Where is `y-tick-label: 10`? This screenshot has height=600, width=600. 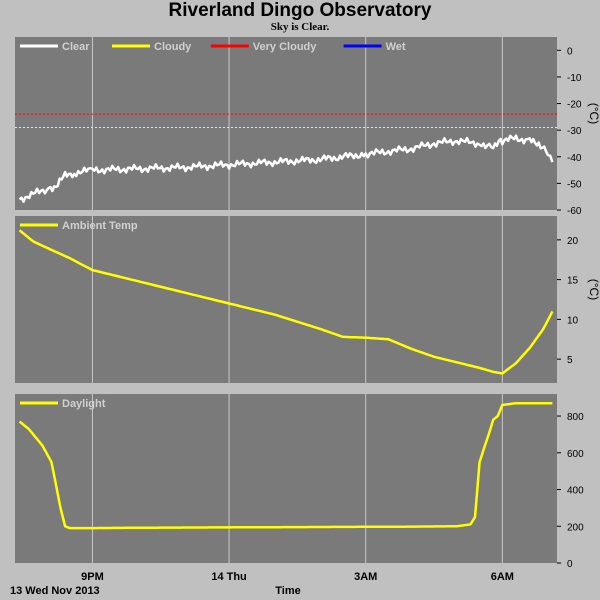 y-tick-label: 10 is located at coordinates (573, 320).